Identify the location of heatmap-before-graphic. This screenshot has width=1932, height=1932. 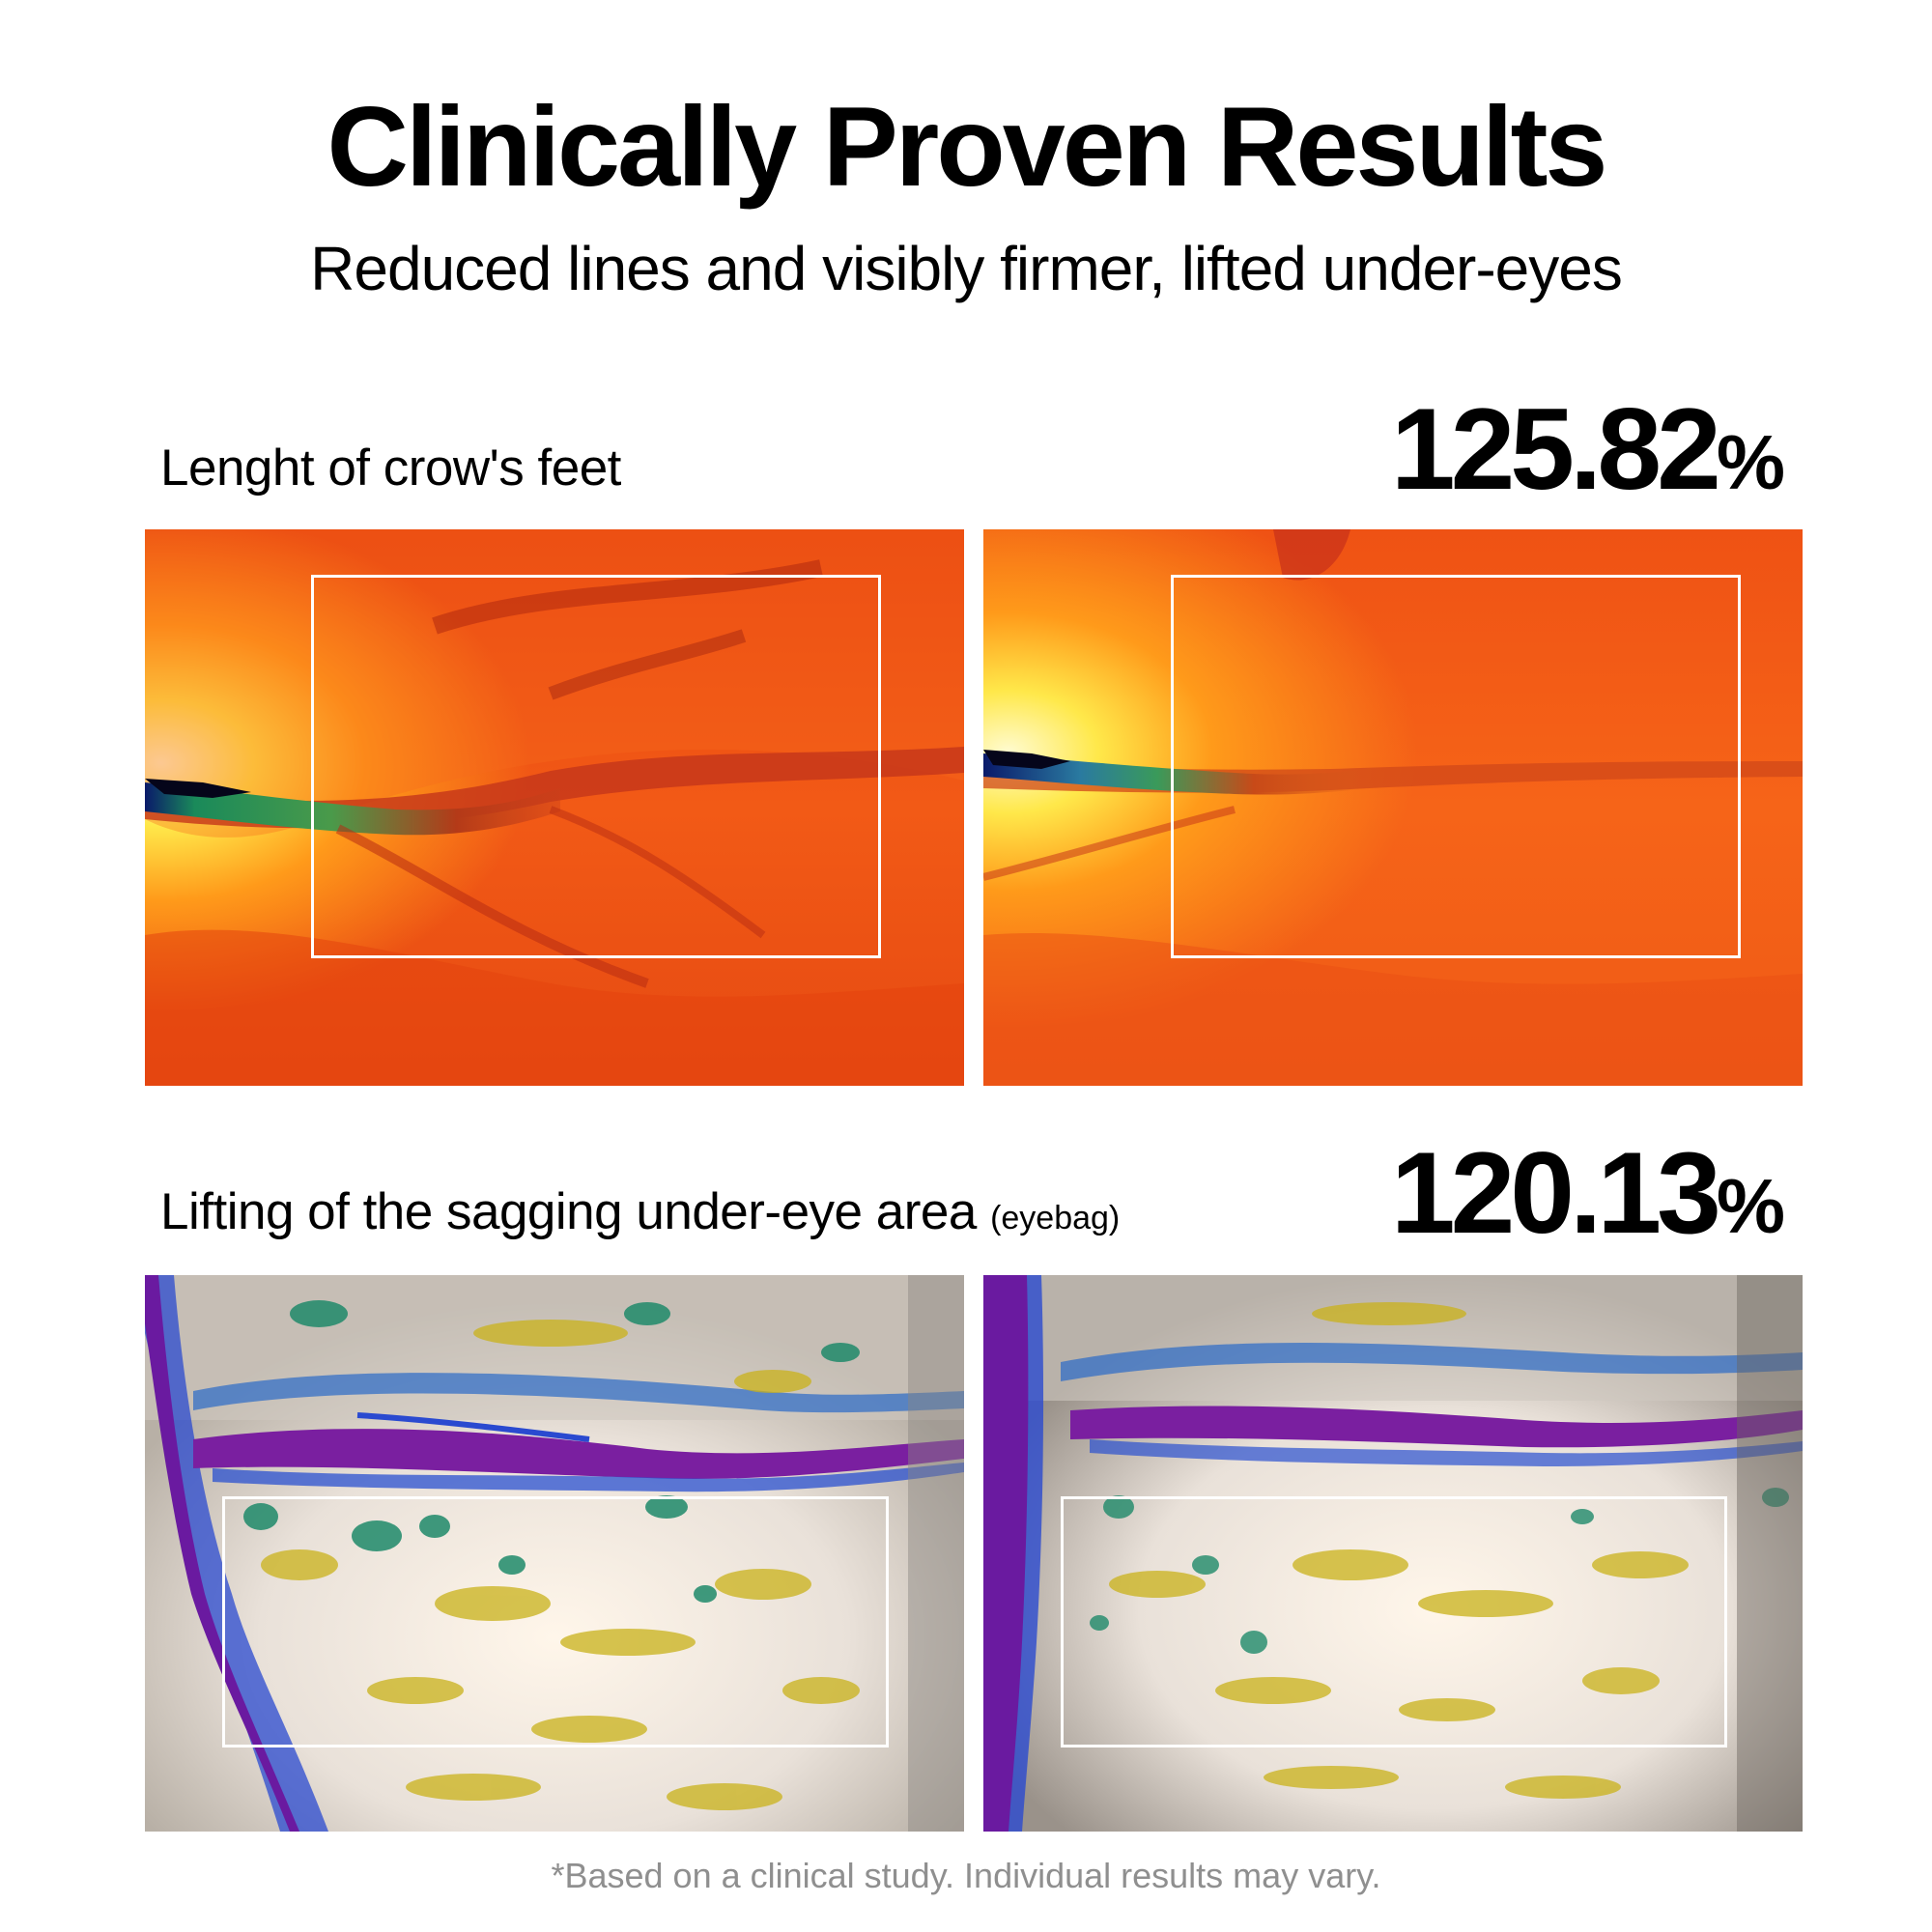
(554, 807).